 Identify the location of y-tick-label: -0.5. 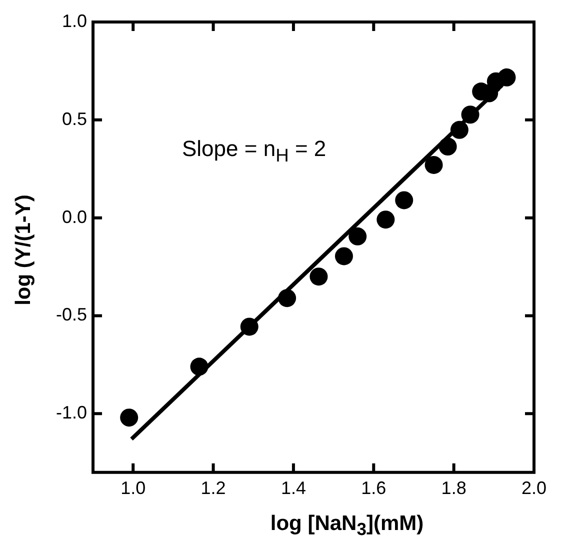
(72, 314).